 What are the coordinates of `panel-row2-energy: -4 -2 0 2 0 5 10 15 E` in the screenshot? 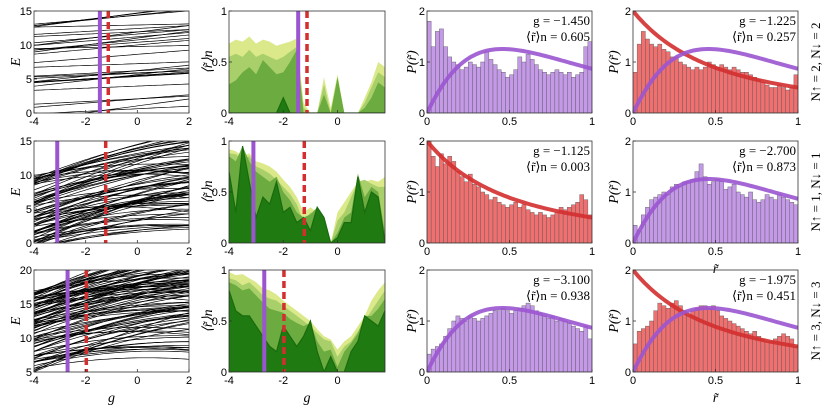 It's located at (100, 197).